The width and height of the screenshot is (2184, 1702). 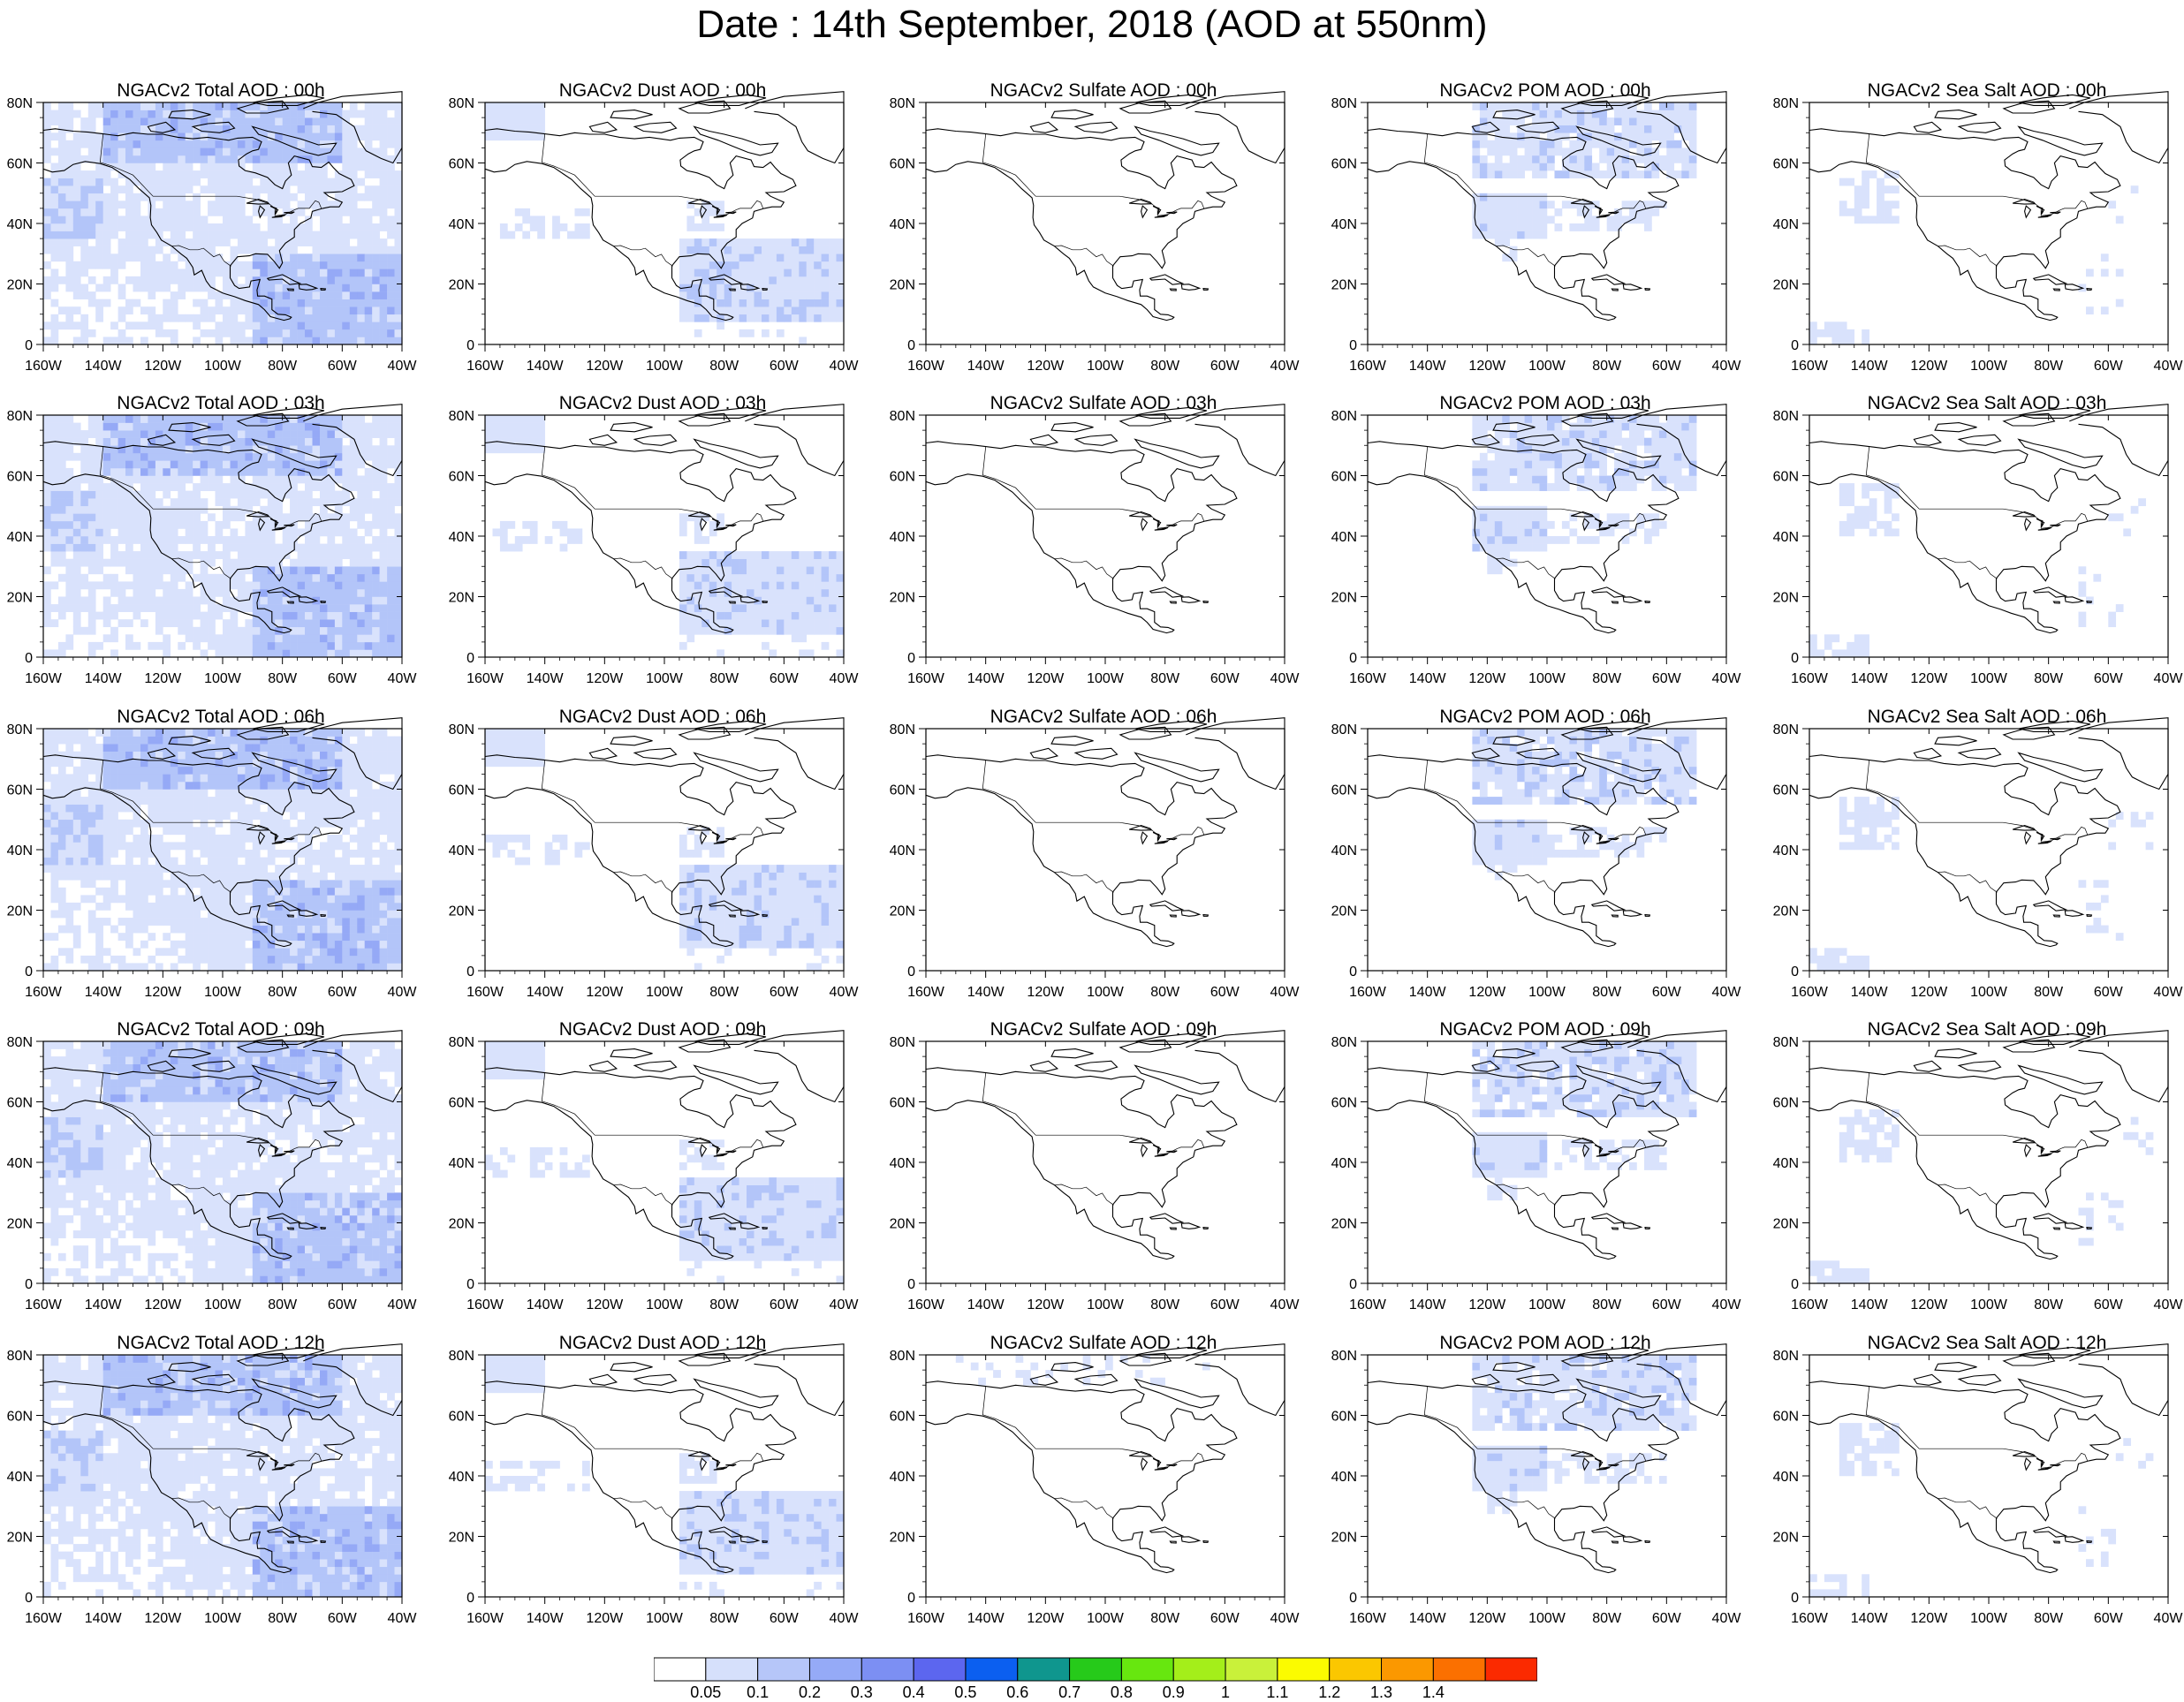 What do you see at coordinates (1975, 90) in the screenshot?
I see `panel-title: NGACv2 Sea Salt AOD : 00h` at bounding box center [1975, 90].